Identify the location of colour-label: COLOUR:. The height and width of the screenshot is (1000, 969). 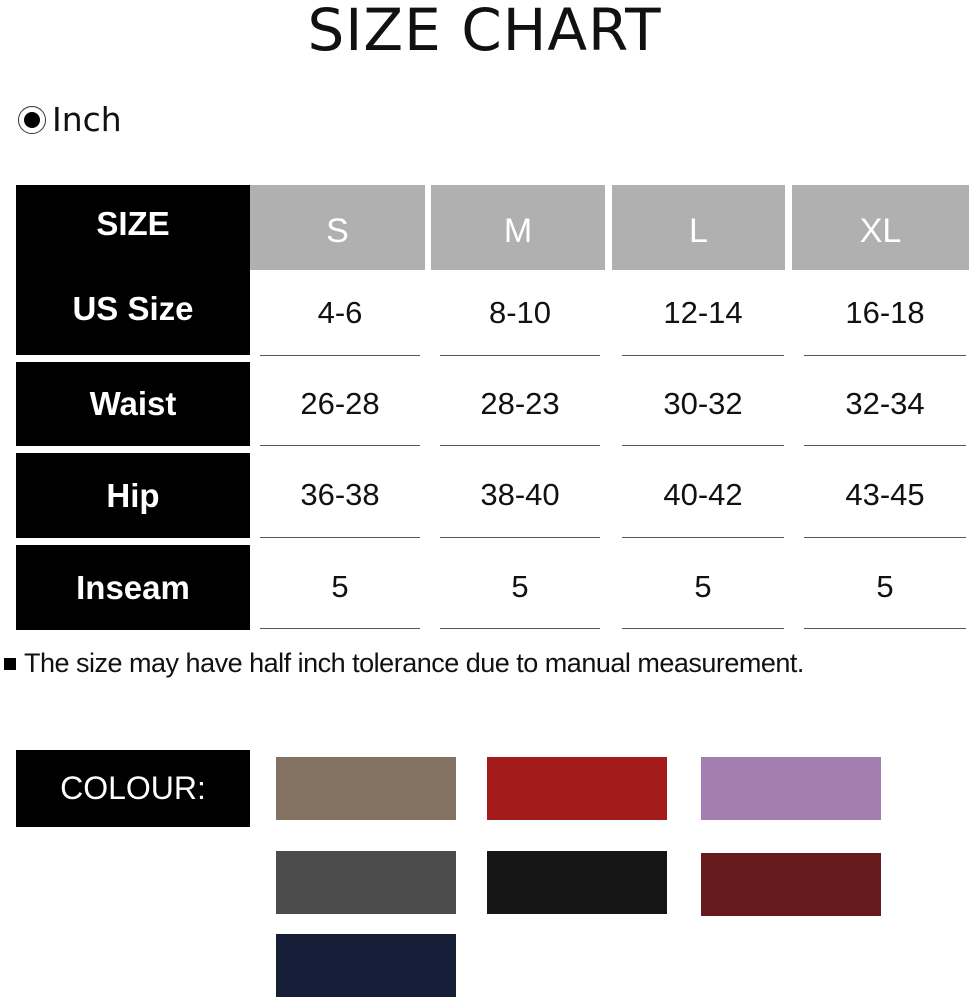
(133, 788).